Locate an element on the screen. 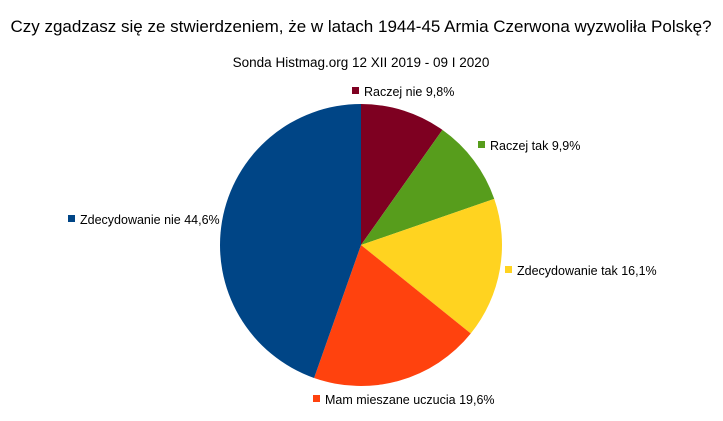 The image size is (723, 421). pie-slice-zdecydowanie-tak is located at coordinates (431, 266).